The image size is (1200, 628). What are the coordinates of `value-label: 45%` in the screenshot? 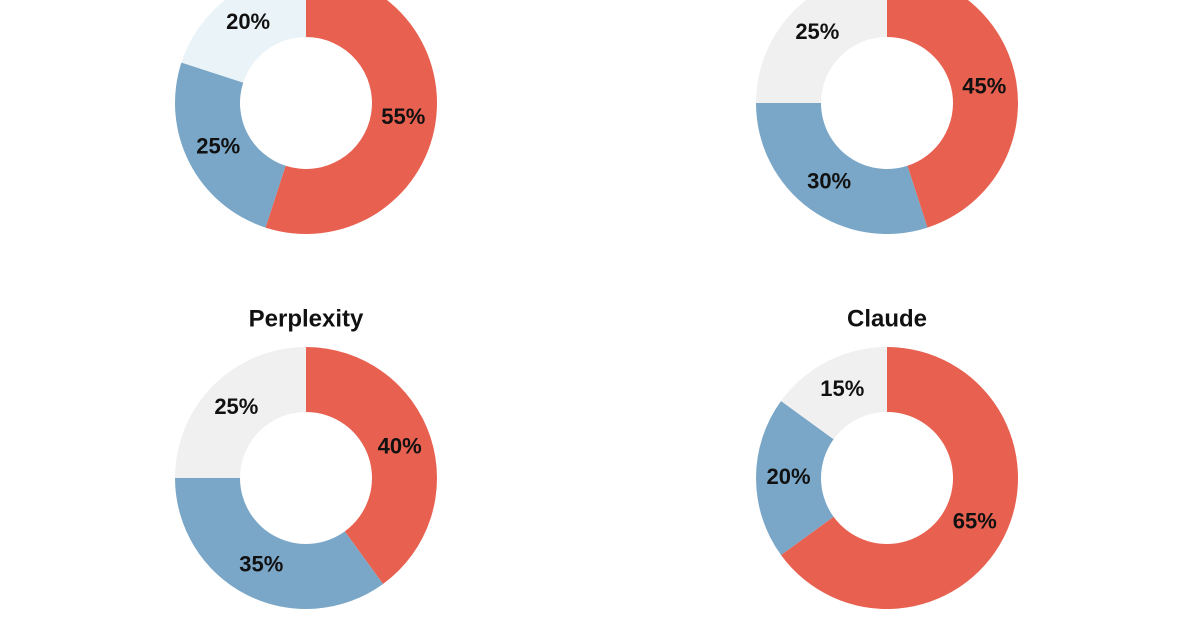 It's located at (984, 85).